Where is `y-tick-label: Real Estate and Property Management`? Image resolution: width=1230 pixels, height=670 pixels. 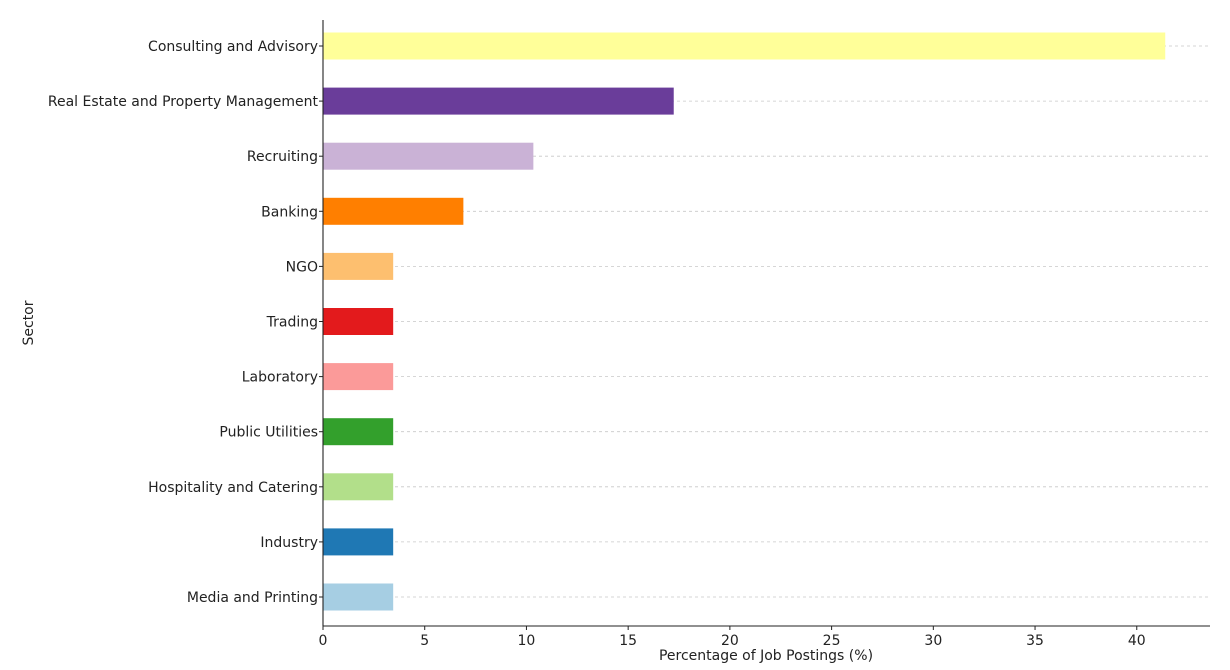
y-tick-label: Real Estate and Property Management is located at coordinates (183, 102).